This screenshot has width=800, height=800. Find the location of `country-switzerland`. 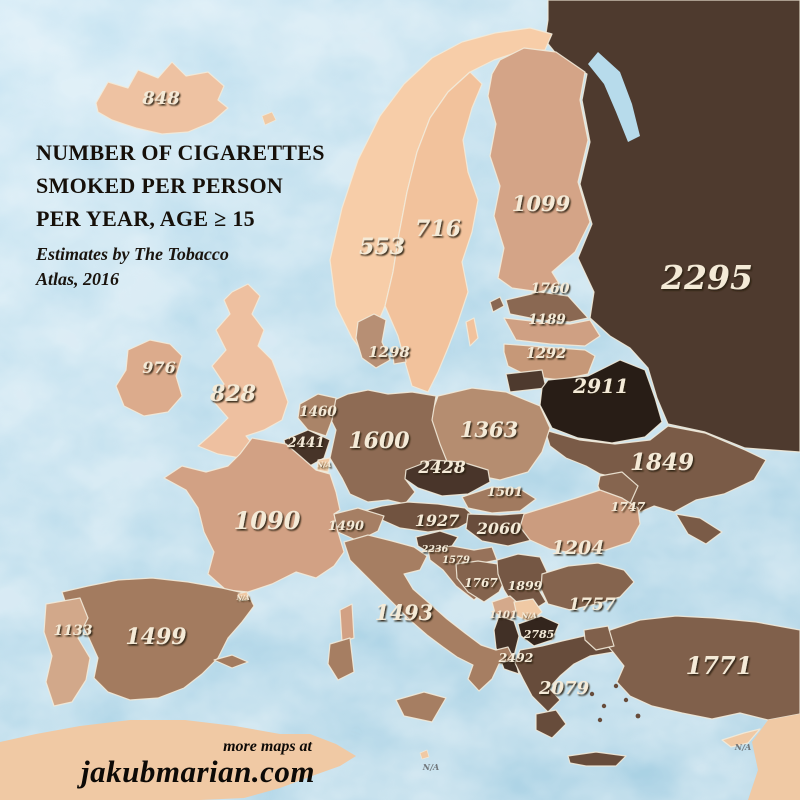

country-switzerland is located at coordinates (359, 524).